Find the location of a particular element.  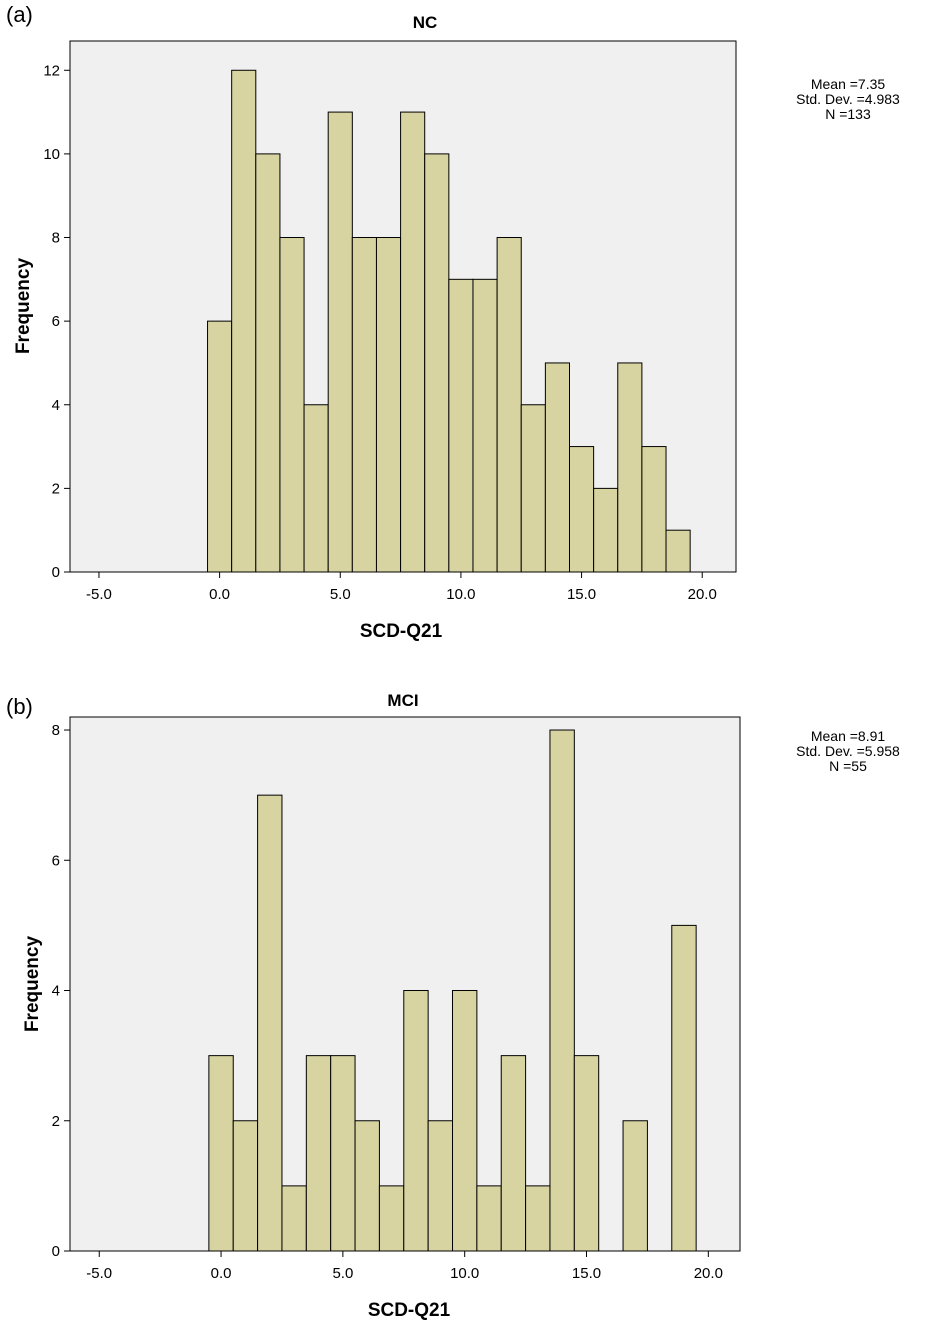

panel-label: (b) is located at coordinates (19, 706).